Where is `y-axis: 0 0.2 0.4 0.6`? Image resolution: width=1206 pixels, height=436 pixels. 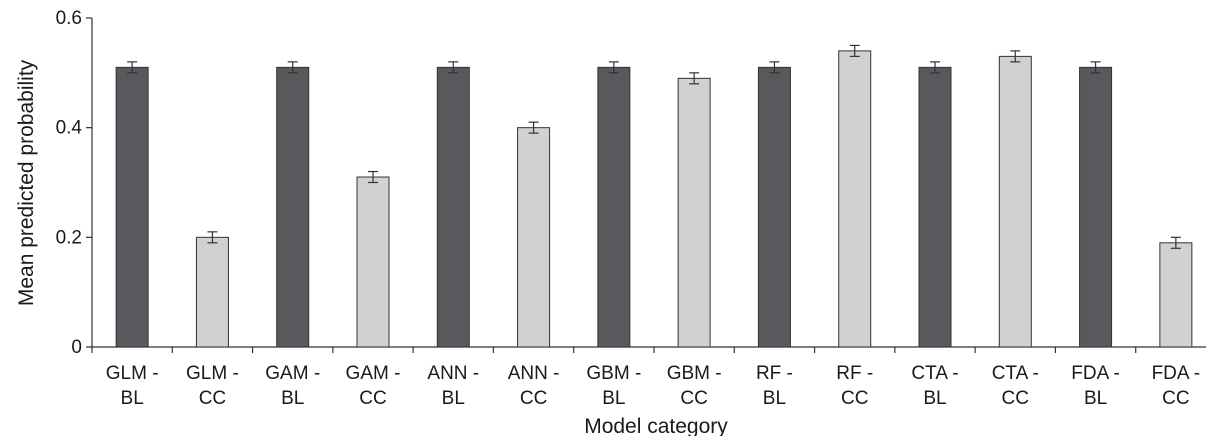 y-axis: 0 0.2 0.4 0.6 is located at coordinates (74, 183).